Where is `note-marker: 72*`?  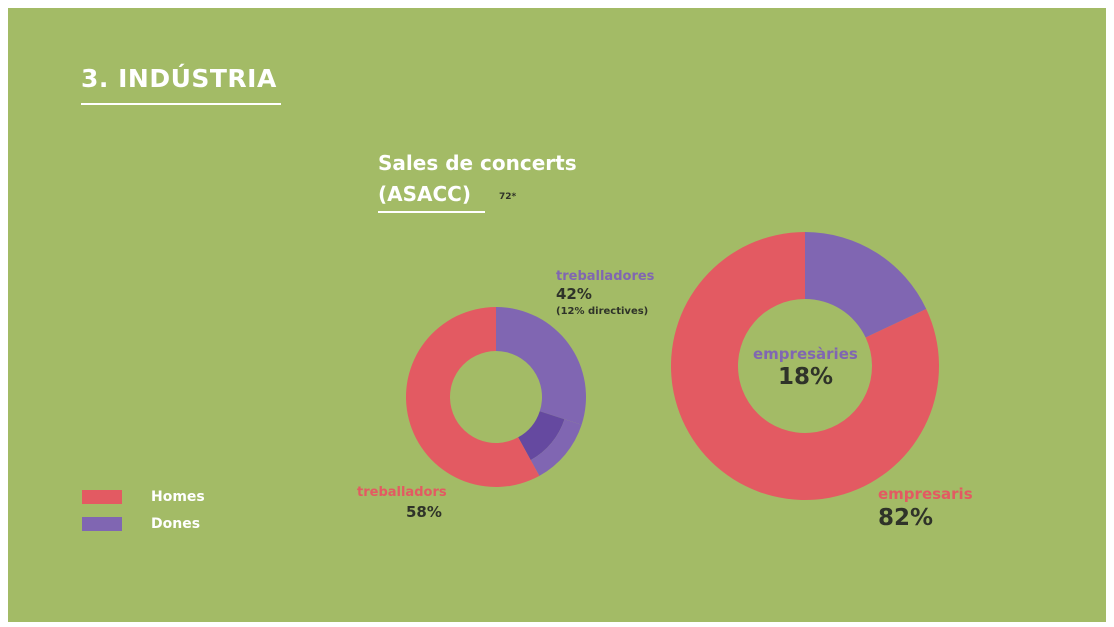 note-marker: 72* is located at coordinates (508, 197).